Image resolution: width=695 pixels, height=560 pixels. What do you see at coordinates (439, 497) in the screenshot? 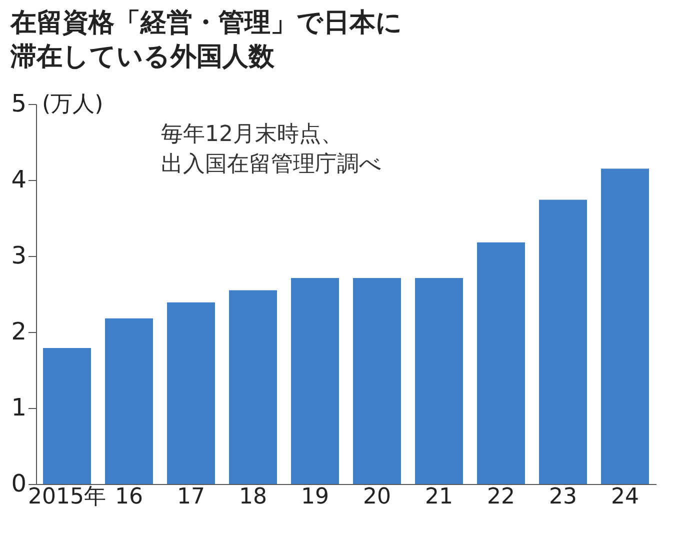
I see `x-tick-label: 21` at bounding box center [439, 497].